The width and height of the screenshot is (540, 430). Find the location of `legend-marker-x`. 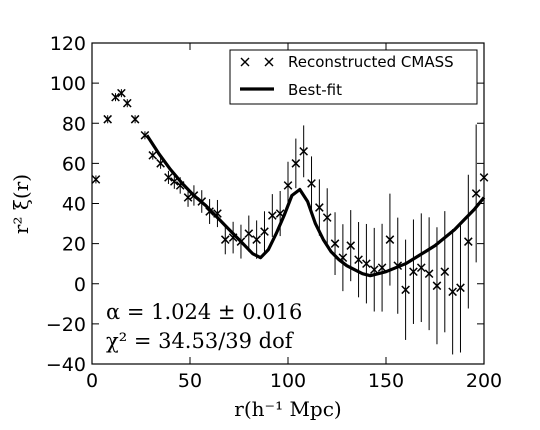

legend-marker-x is located at coordinates (257, 62).